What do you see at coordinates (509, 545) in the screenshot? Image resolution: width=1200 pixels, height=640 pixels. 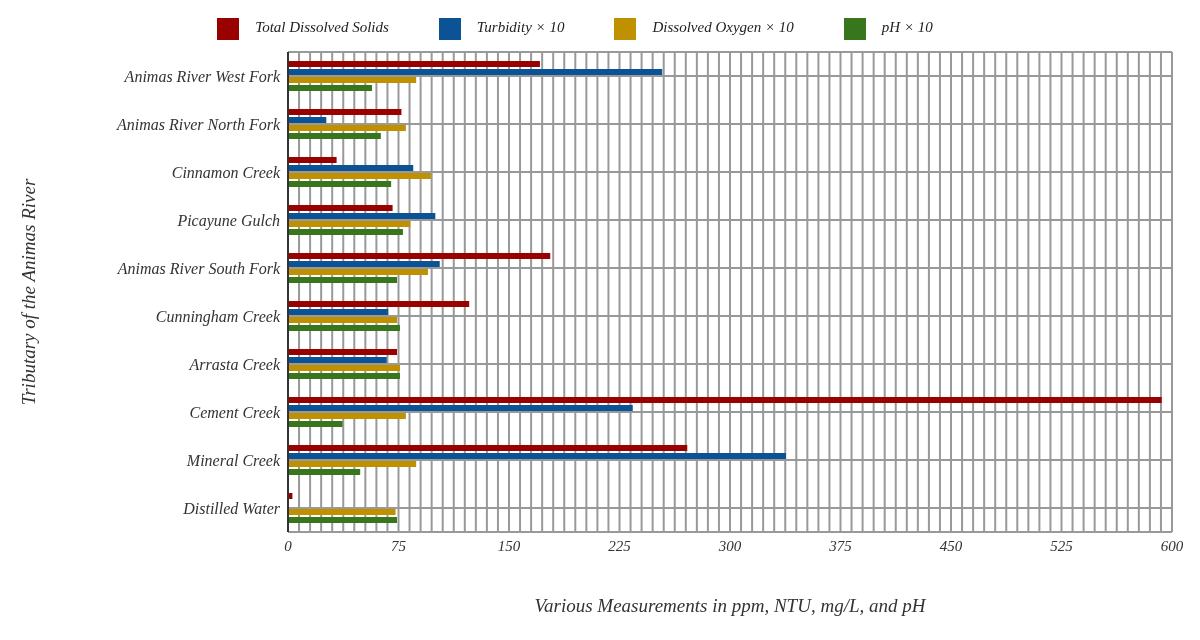 I see `x-tick-label: 150` at bounding box center [509, 545].